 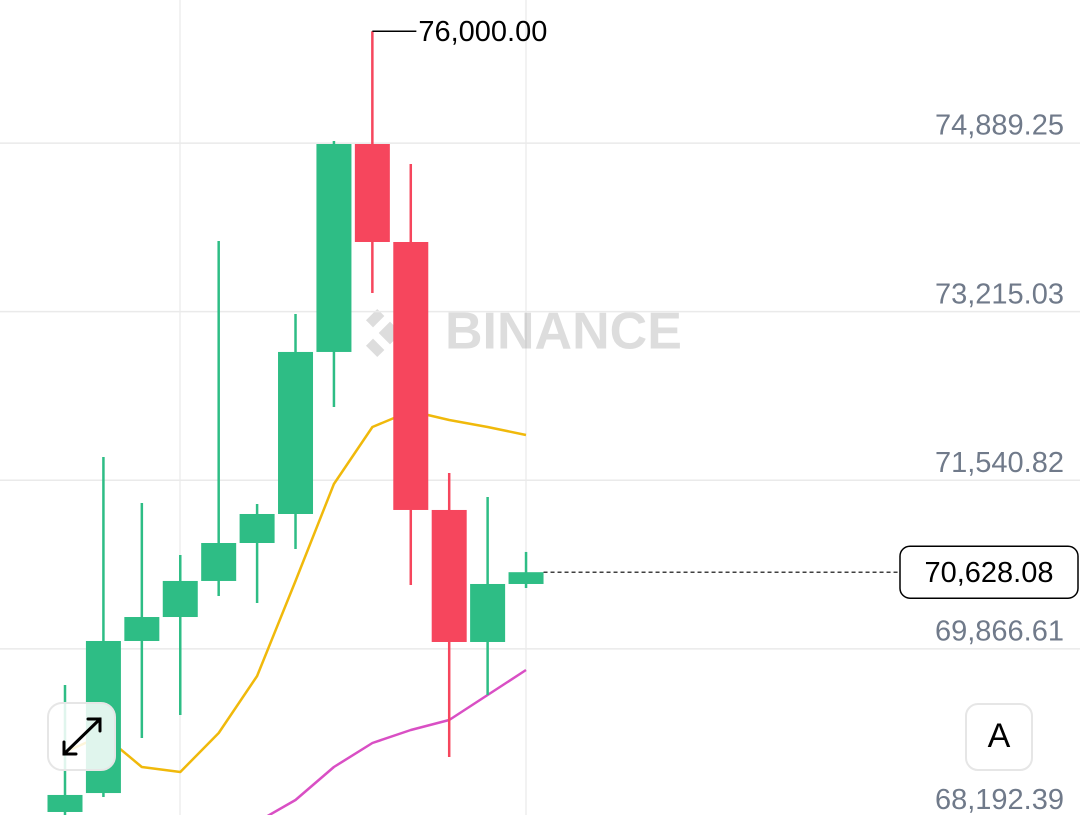 I want to click on y-tick-label: 71,540.82, so click(x=999, y=463).